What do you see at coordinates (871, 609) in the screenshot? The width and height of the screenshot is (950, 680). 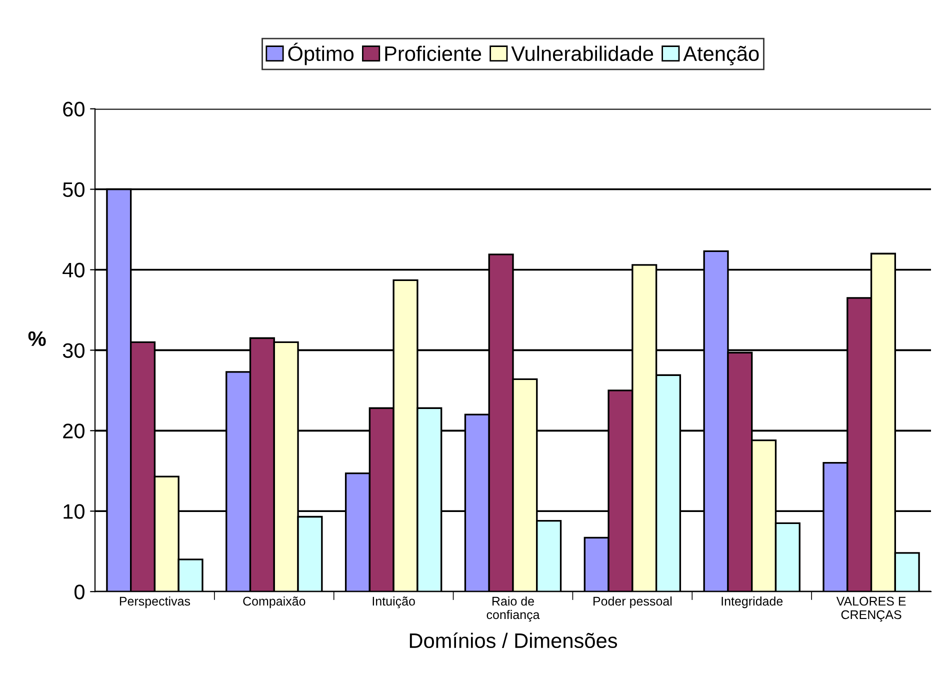 I see `x-tick-label: VALORES E CRENÇAS` at bounding box center [871, 609].